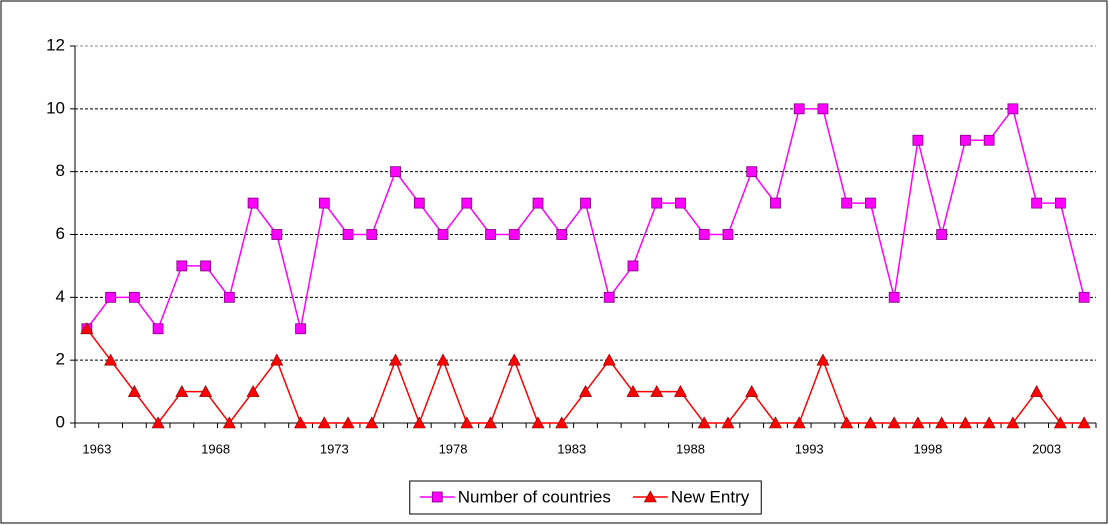 Image resolution: width=1109 pixels, height=525 pixels. Describe the element at coordinates (809, 448) in the screenshot. I see `x-tick-label: 1993` at that location.